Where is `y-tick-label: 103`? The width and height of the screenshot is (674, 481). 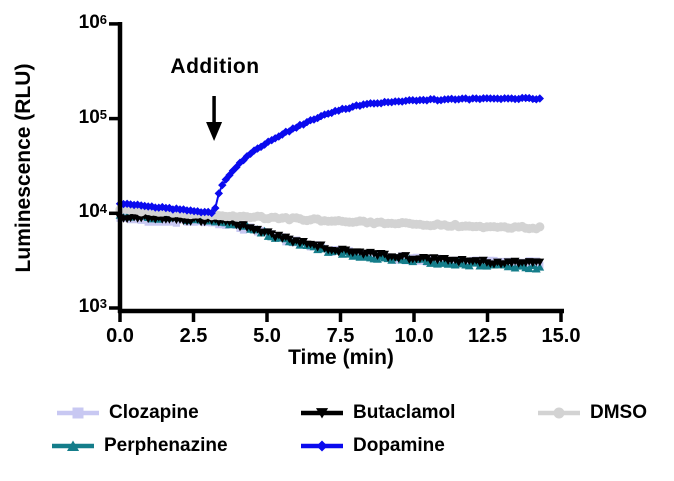 y-tick-label: 103 is located at coordinates (92, 306).